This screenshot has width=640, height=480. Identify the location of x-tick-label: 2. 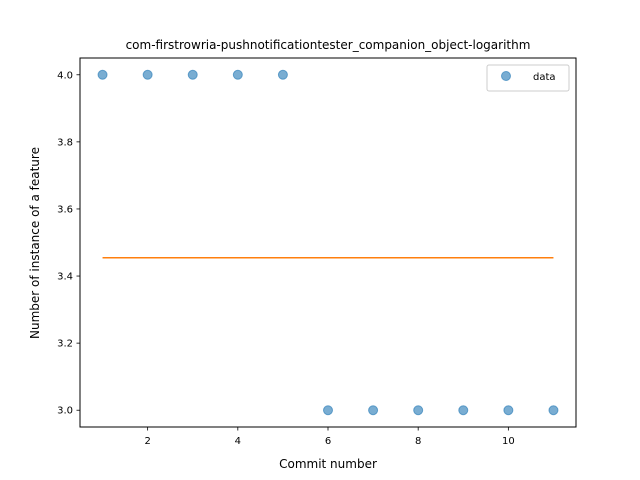
(147, 441).